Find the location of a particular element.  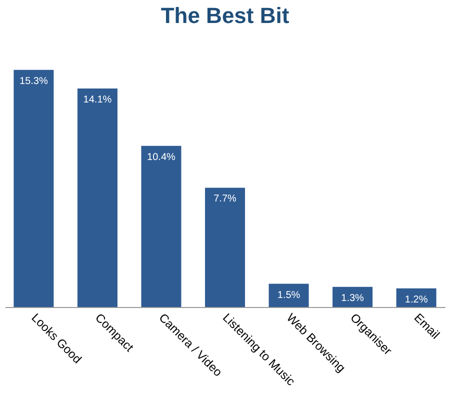

data-label: 10.4% is located at coordinates (161, 157).